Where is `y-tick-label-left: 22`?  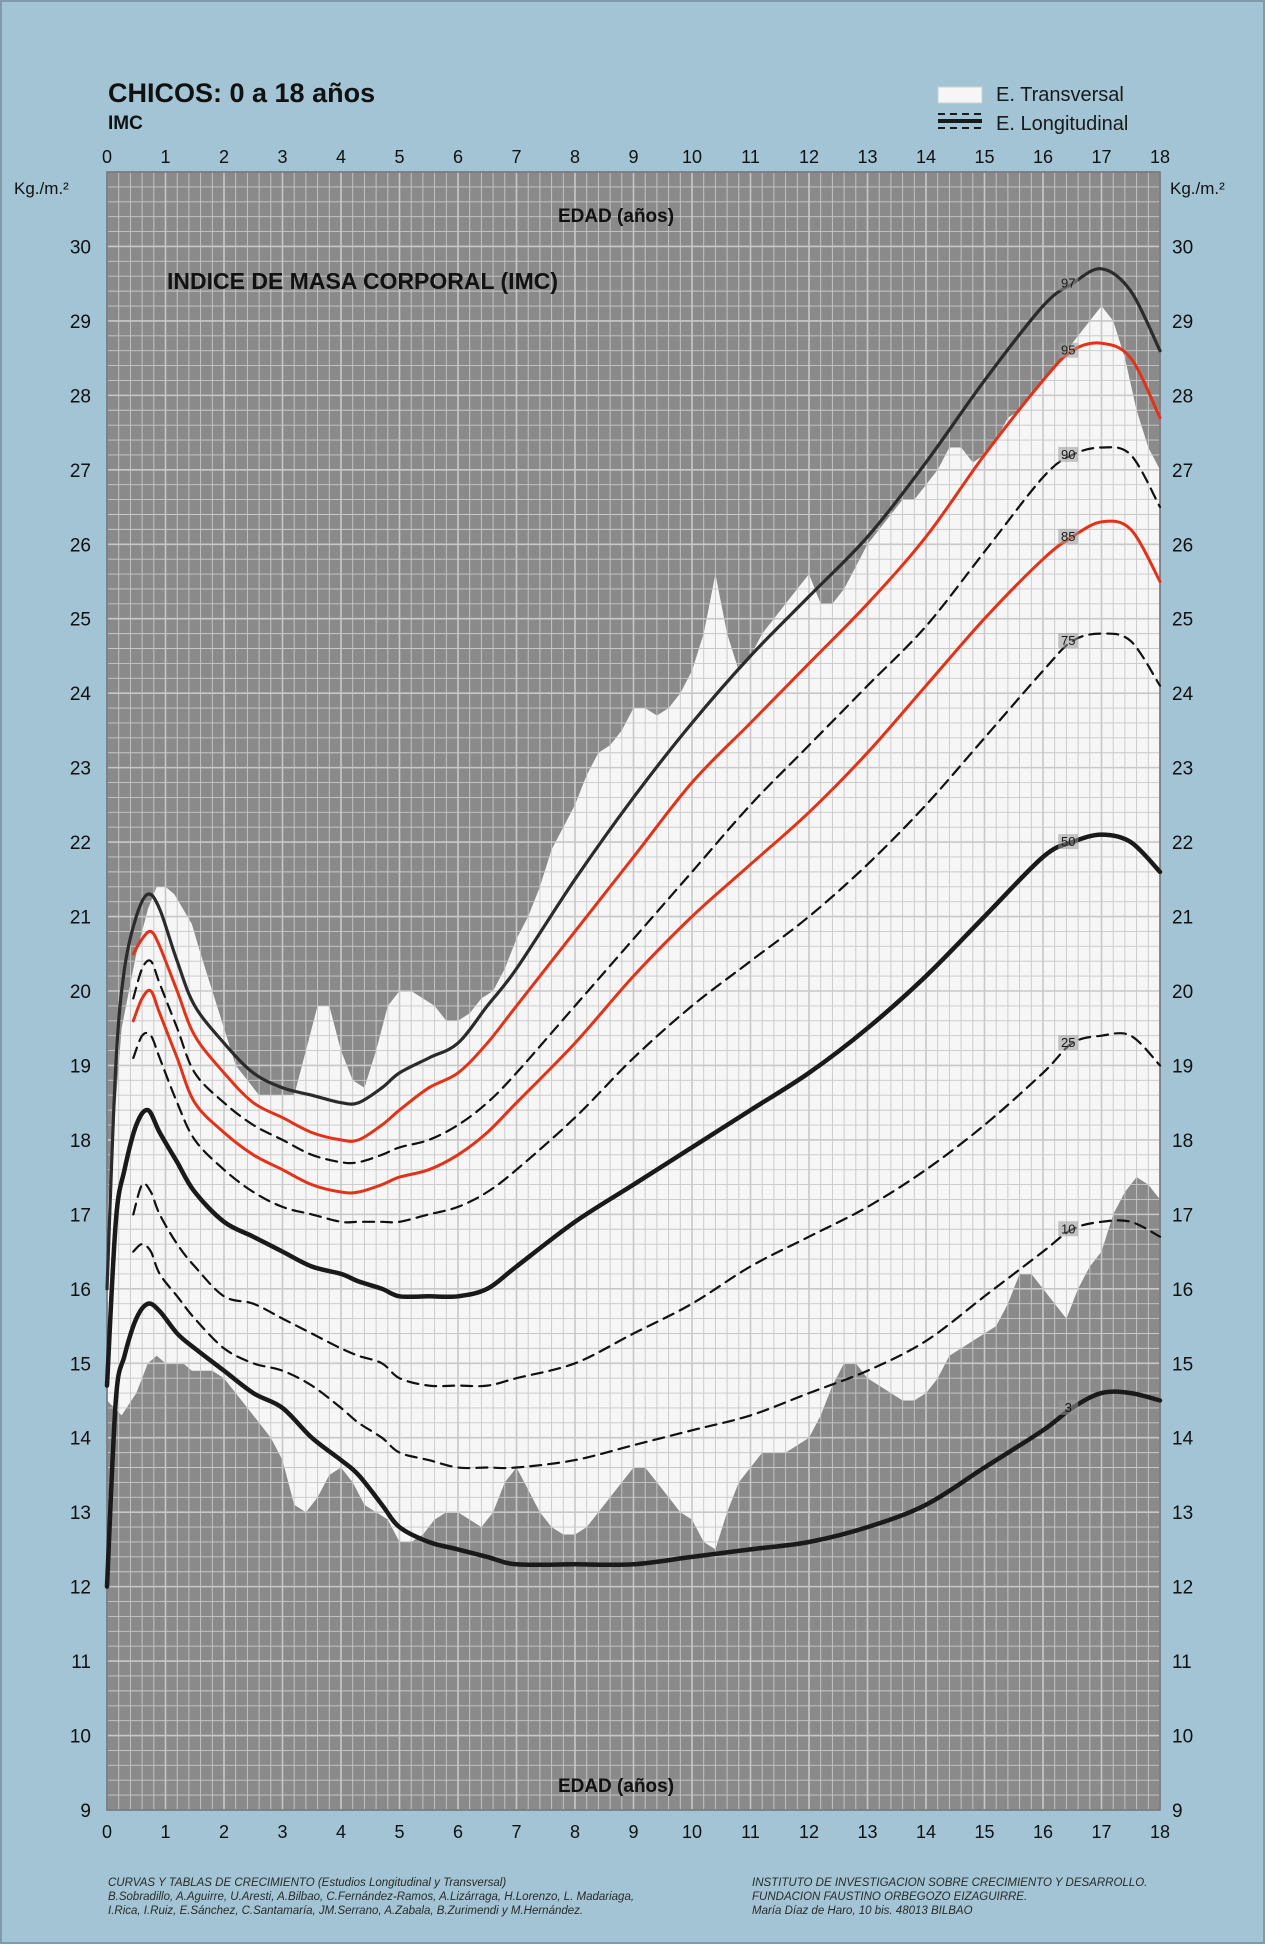
y-tick-label-left: 22 is located at coordinates (80, 843).